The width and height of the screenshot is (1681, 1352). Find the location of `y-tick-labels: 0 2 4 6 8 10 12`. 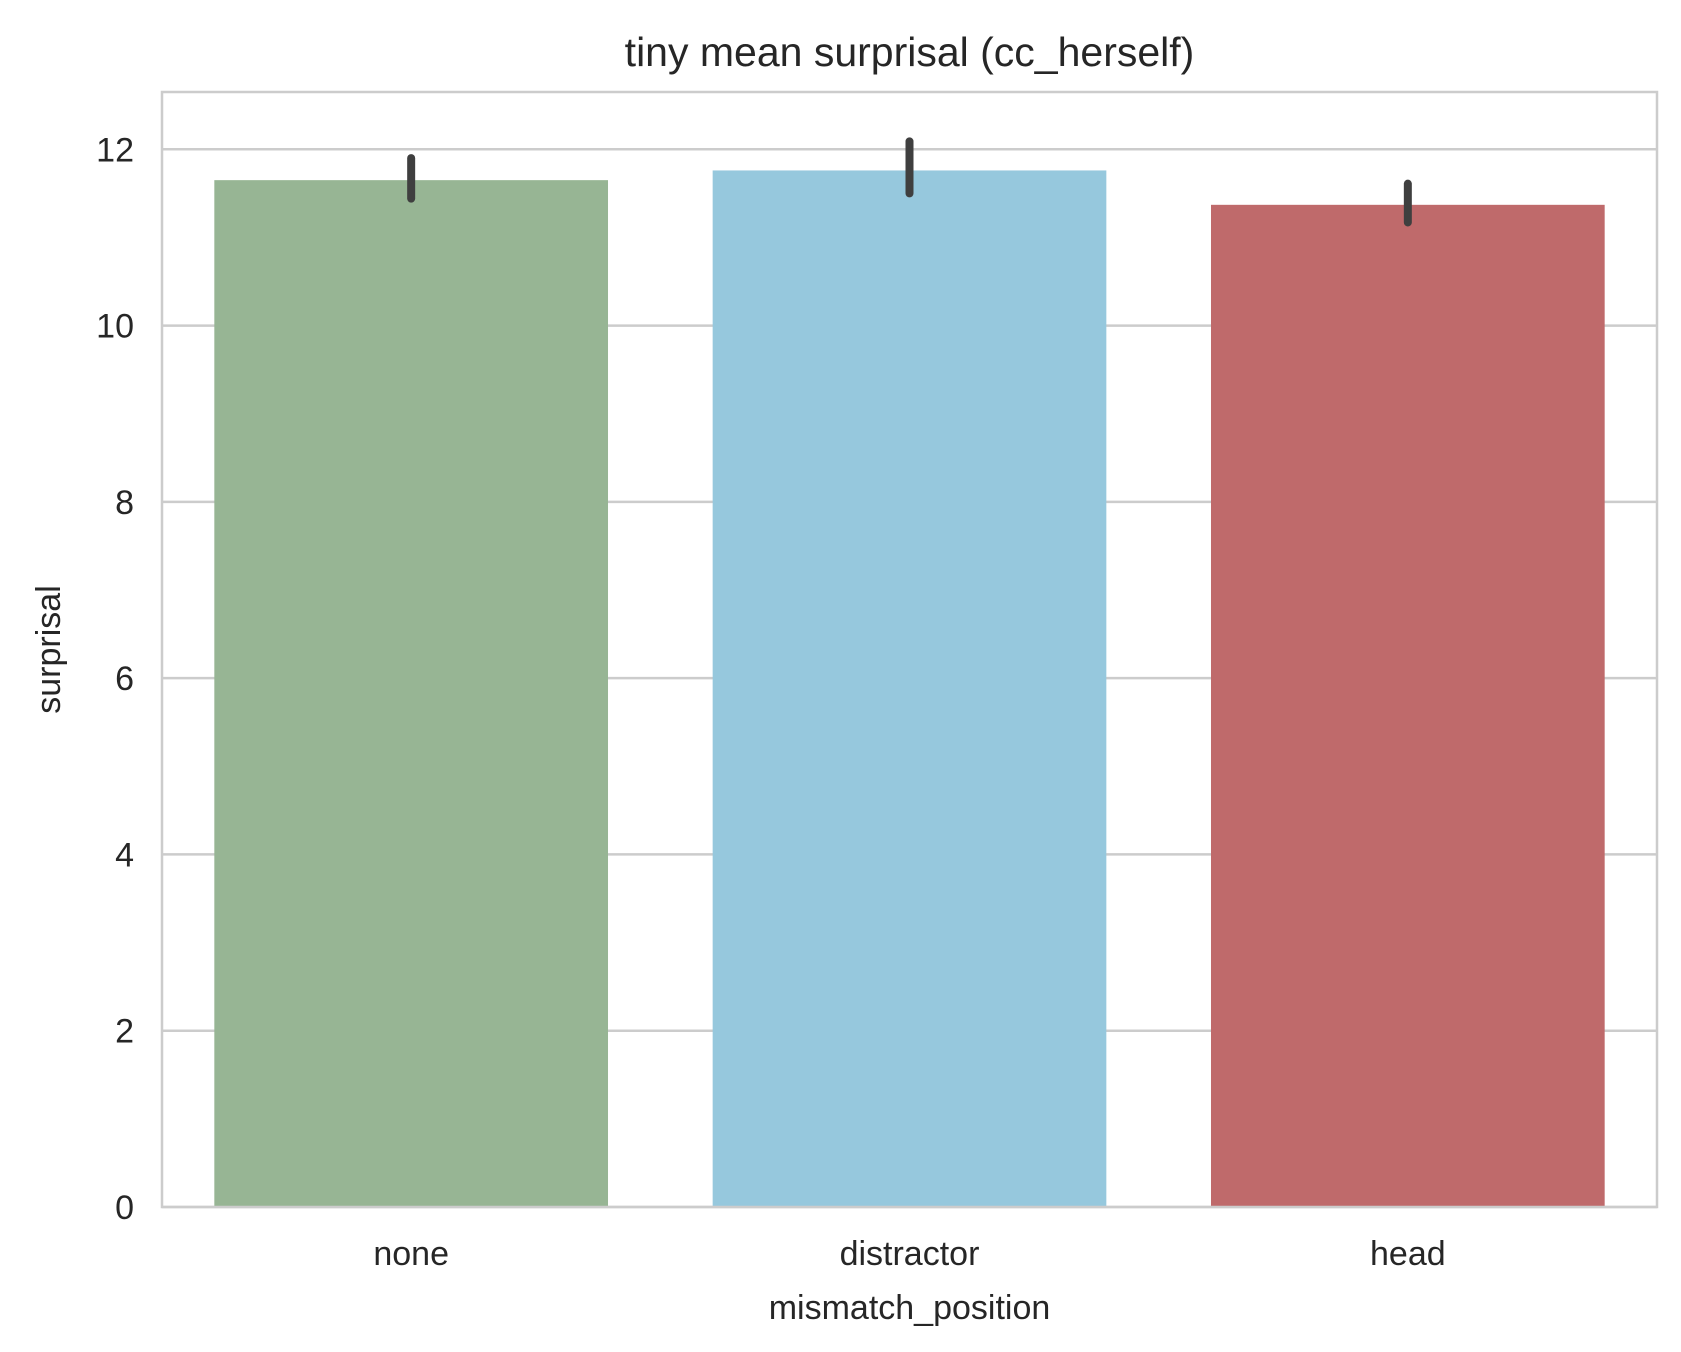

y-tick-labels: 0 2 4 6 8 10 12 is located at coordinates (115, 679).